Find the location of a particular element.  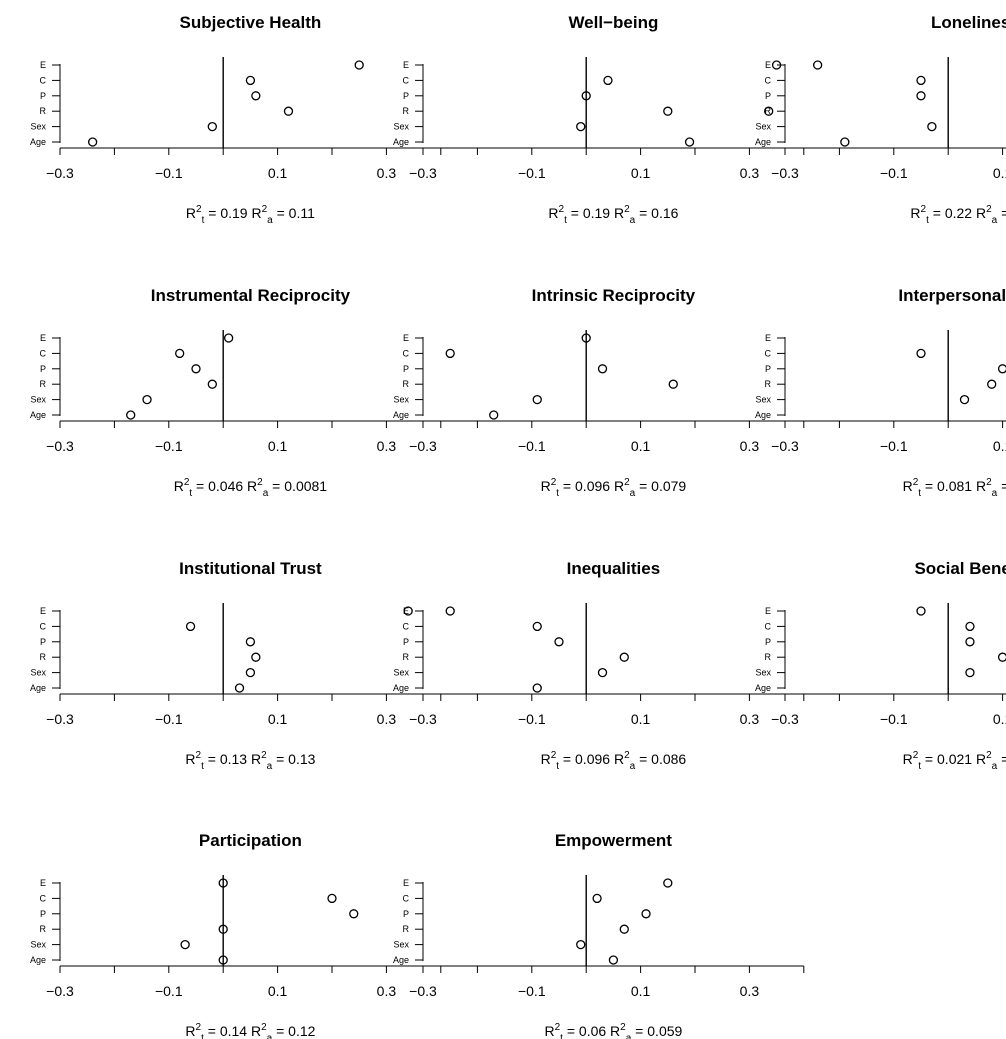

r-squared-annotation: R2t = 0.22 R2a = 0.21 is located at coordinates (958, 215).